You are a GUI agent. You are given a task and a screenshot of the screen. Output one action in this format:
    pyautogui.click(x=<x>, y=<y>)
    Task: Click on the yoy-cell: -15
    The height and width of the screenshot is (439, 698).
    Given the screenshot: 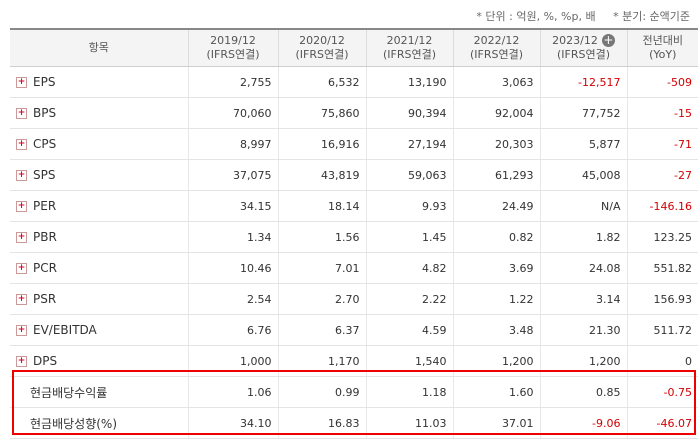 What is the action you would take?
    pyautogui.click(x=662, y=113)
    